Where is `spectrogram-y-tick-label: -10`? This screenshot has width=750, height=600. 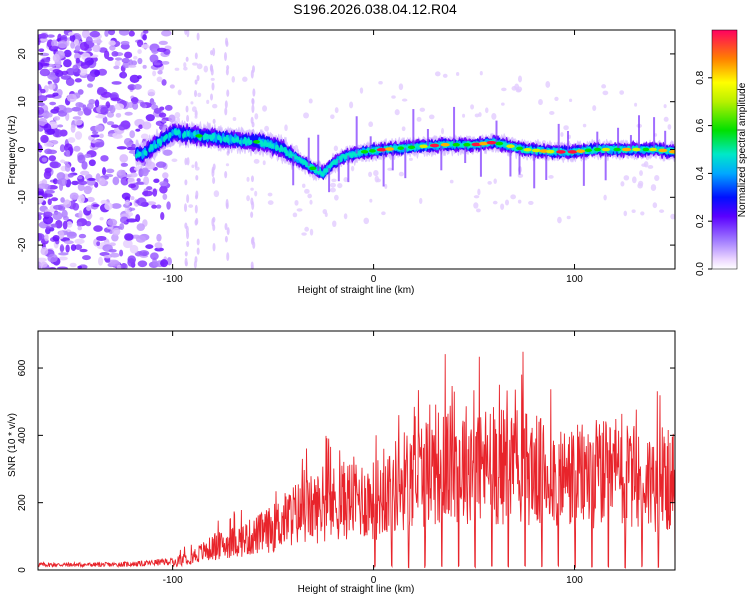
spectrogram-y-tick-label: -10 is located at coordinates (22, 197).